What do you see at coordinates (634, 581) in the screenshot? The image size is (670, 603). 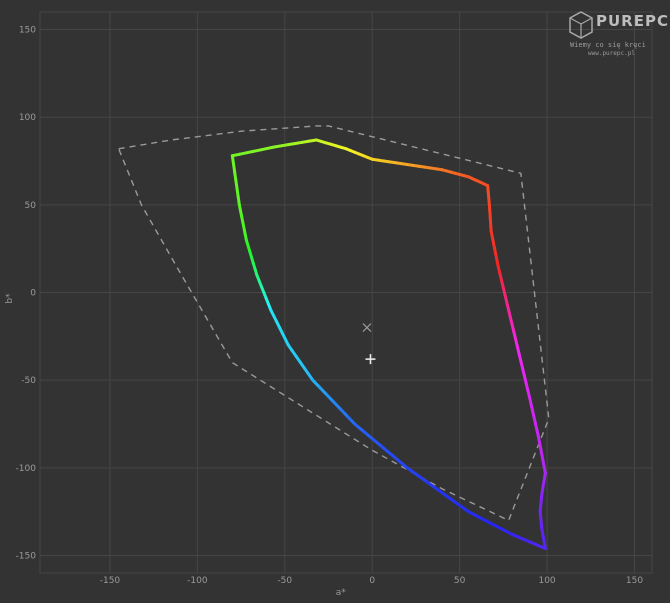 I see `x-tick-label: 150` at bounding box center [634, 581].